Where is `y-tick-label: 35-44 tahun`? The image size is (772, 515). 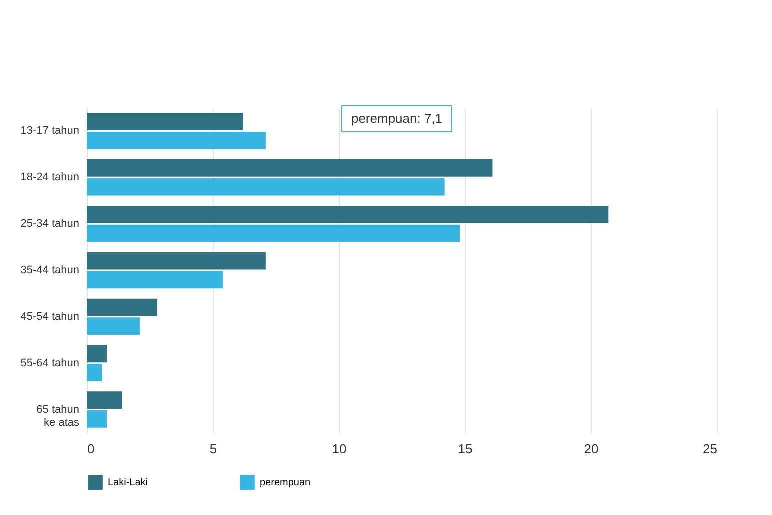
y-tick-label: 35-44 tahun is located at coordinates (50, 270).